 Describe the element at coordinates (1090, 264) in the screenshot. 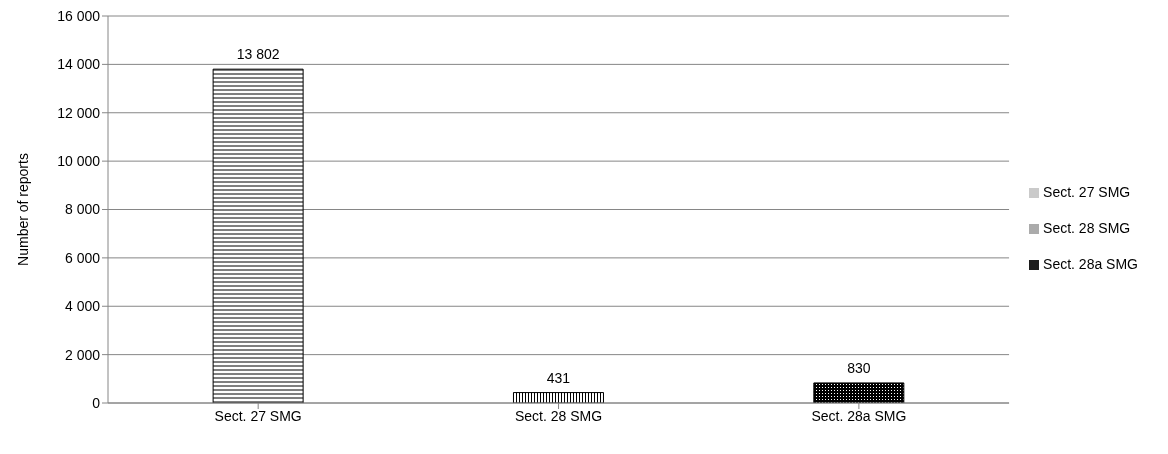

I see `legend-label: Sect. 28a SMG` at that location.